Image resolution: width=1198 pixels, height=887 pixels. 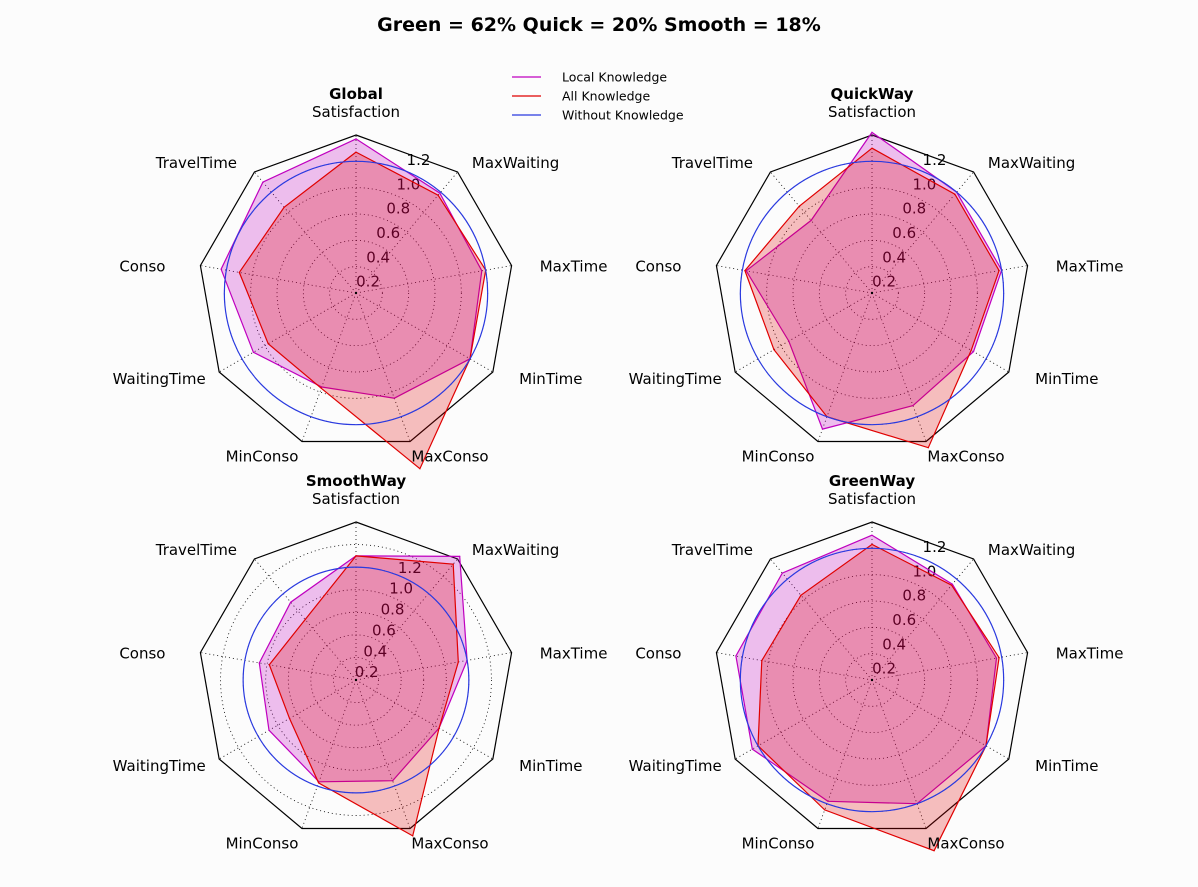 I want to click on panel-title: SmoothWay, so click(x=356, y=481).